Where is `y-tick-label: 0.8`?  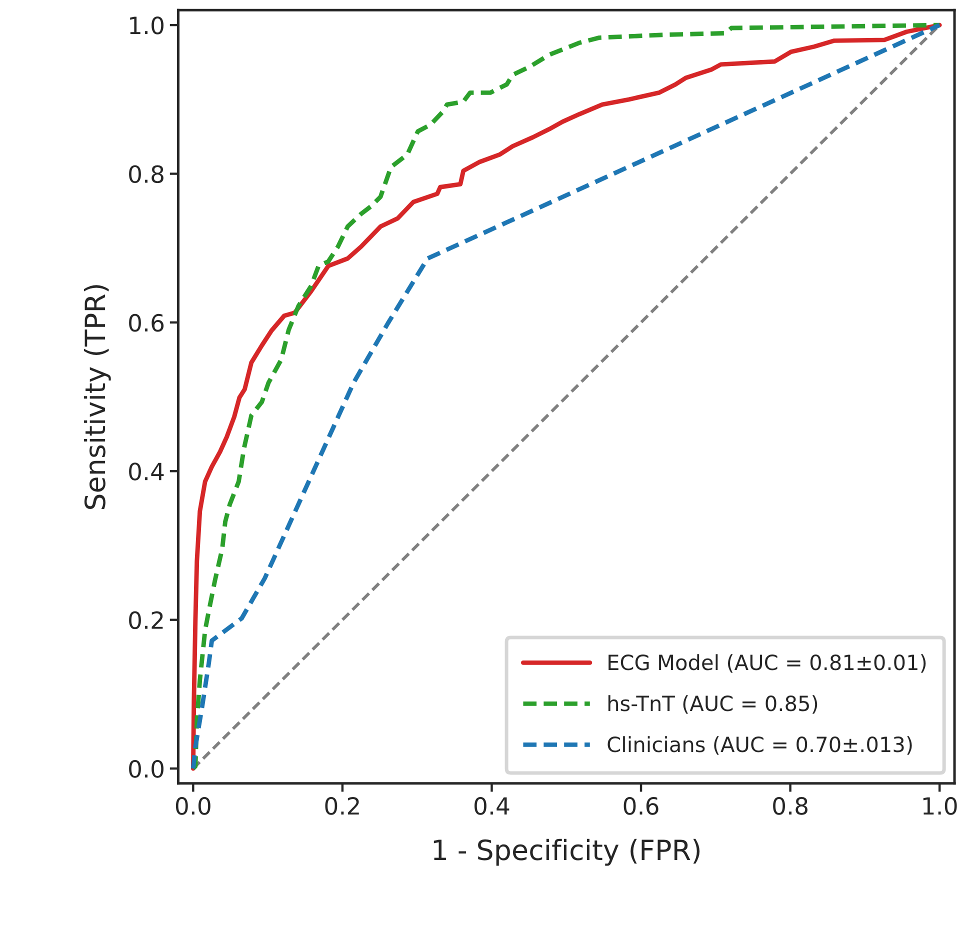
y-tick-label: 0.8 is located at coordinates (146, 174).